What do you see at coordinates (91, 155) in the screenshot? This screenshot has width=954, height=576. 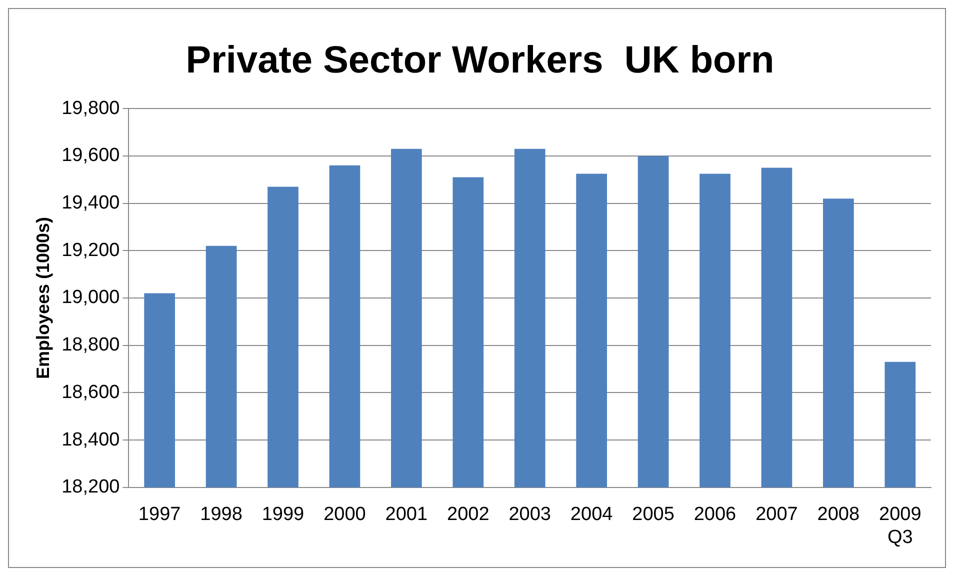 I see `y-tick-label: 19,600` at bounding box center [91, 155].